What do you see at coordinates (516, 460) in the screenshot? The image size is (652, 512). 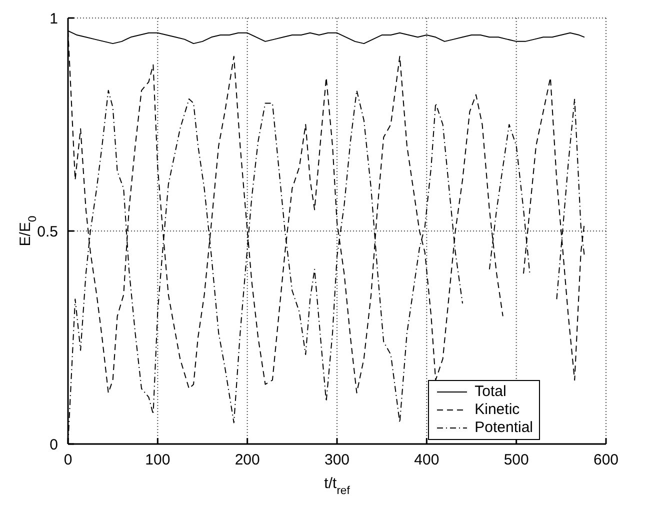 I see `x-tick-label: 500` at bounding box center [516, 460].